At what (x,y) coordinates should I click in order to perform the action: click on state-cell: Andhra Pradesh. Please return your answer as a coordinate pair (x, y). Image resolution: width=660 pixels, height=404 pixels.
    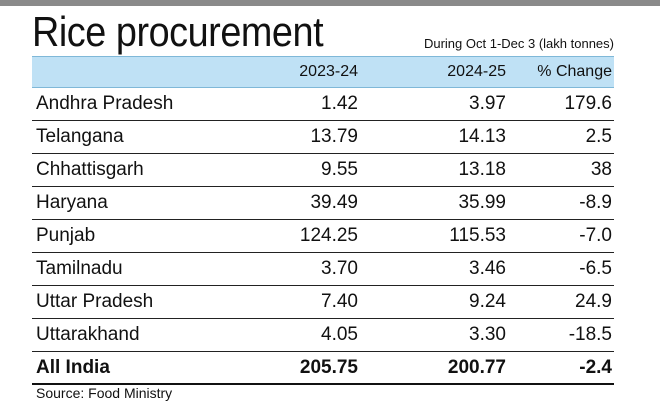
    Looking at the image, I should click on (105, 103).